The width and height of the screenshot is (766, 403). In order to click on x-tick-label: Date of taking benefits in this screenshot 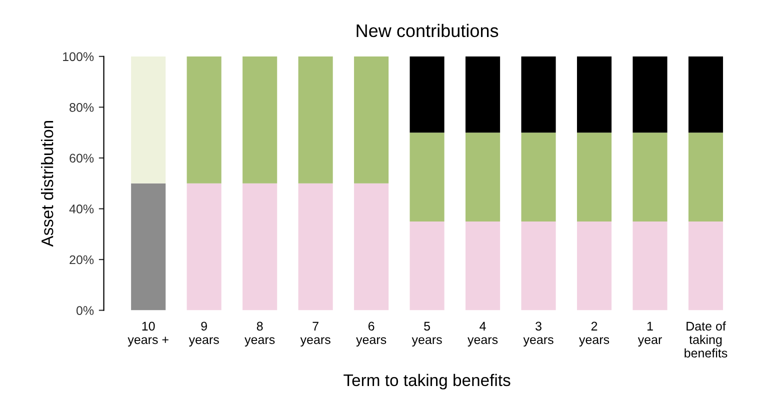, I will do `click(706, 339)`.